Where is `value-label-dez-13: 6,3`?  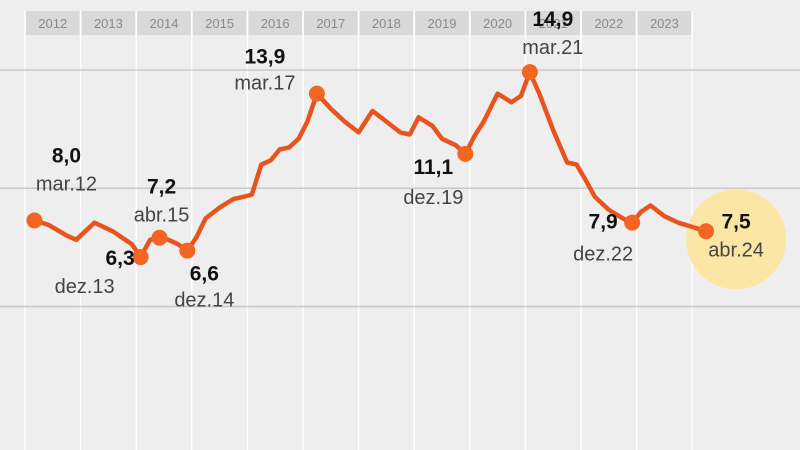 value-label-dez-13: 6,3 is located at coordinates (119, 258).